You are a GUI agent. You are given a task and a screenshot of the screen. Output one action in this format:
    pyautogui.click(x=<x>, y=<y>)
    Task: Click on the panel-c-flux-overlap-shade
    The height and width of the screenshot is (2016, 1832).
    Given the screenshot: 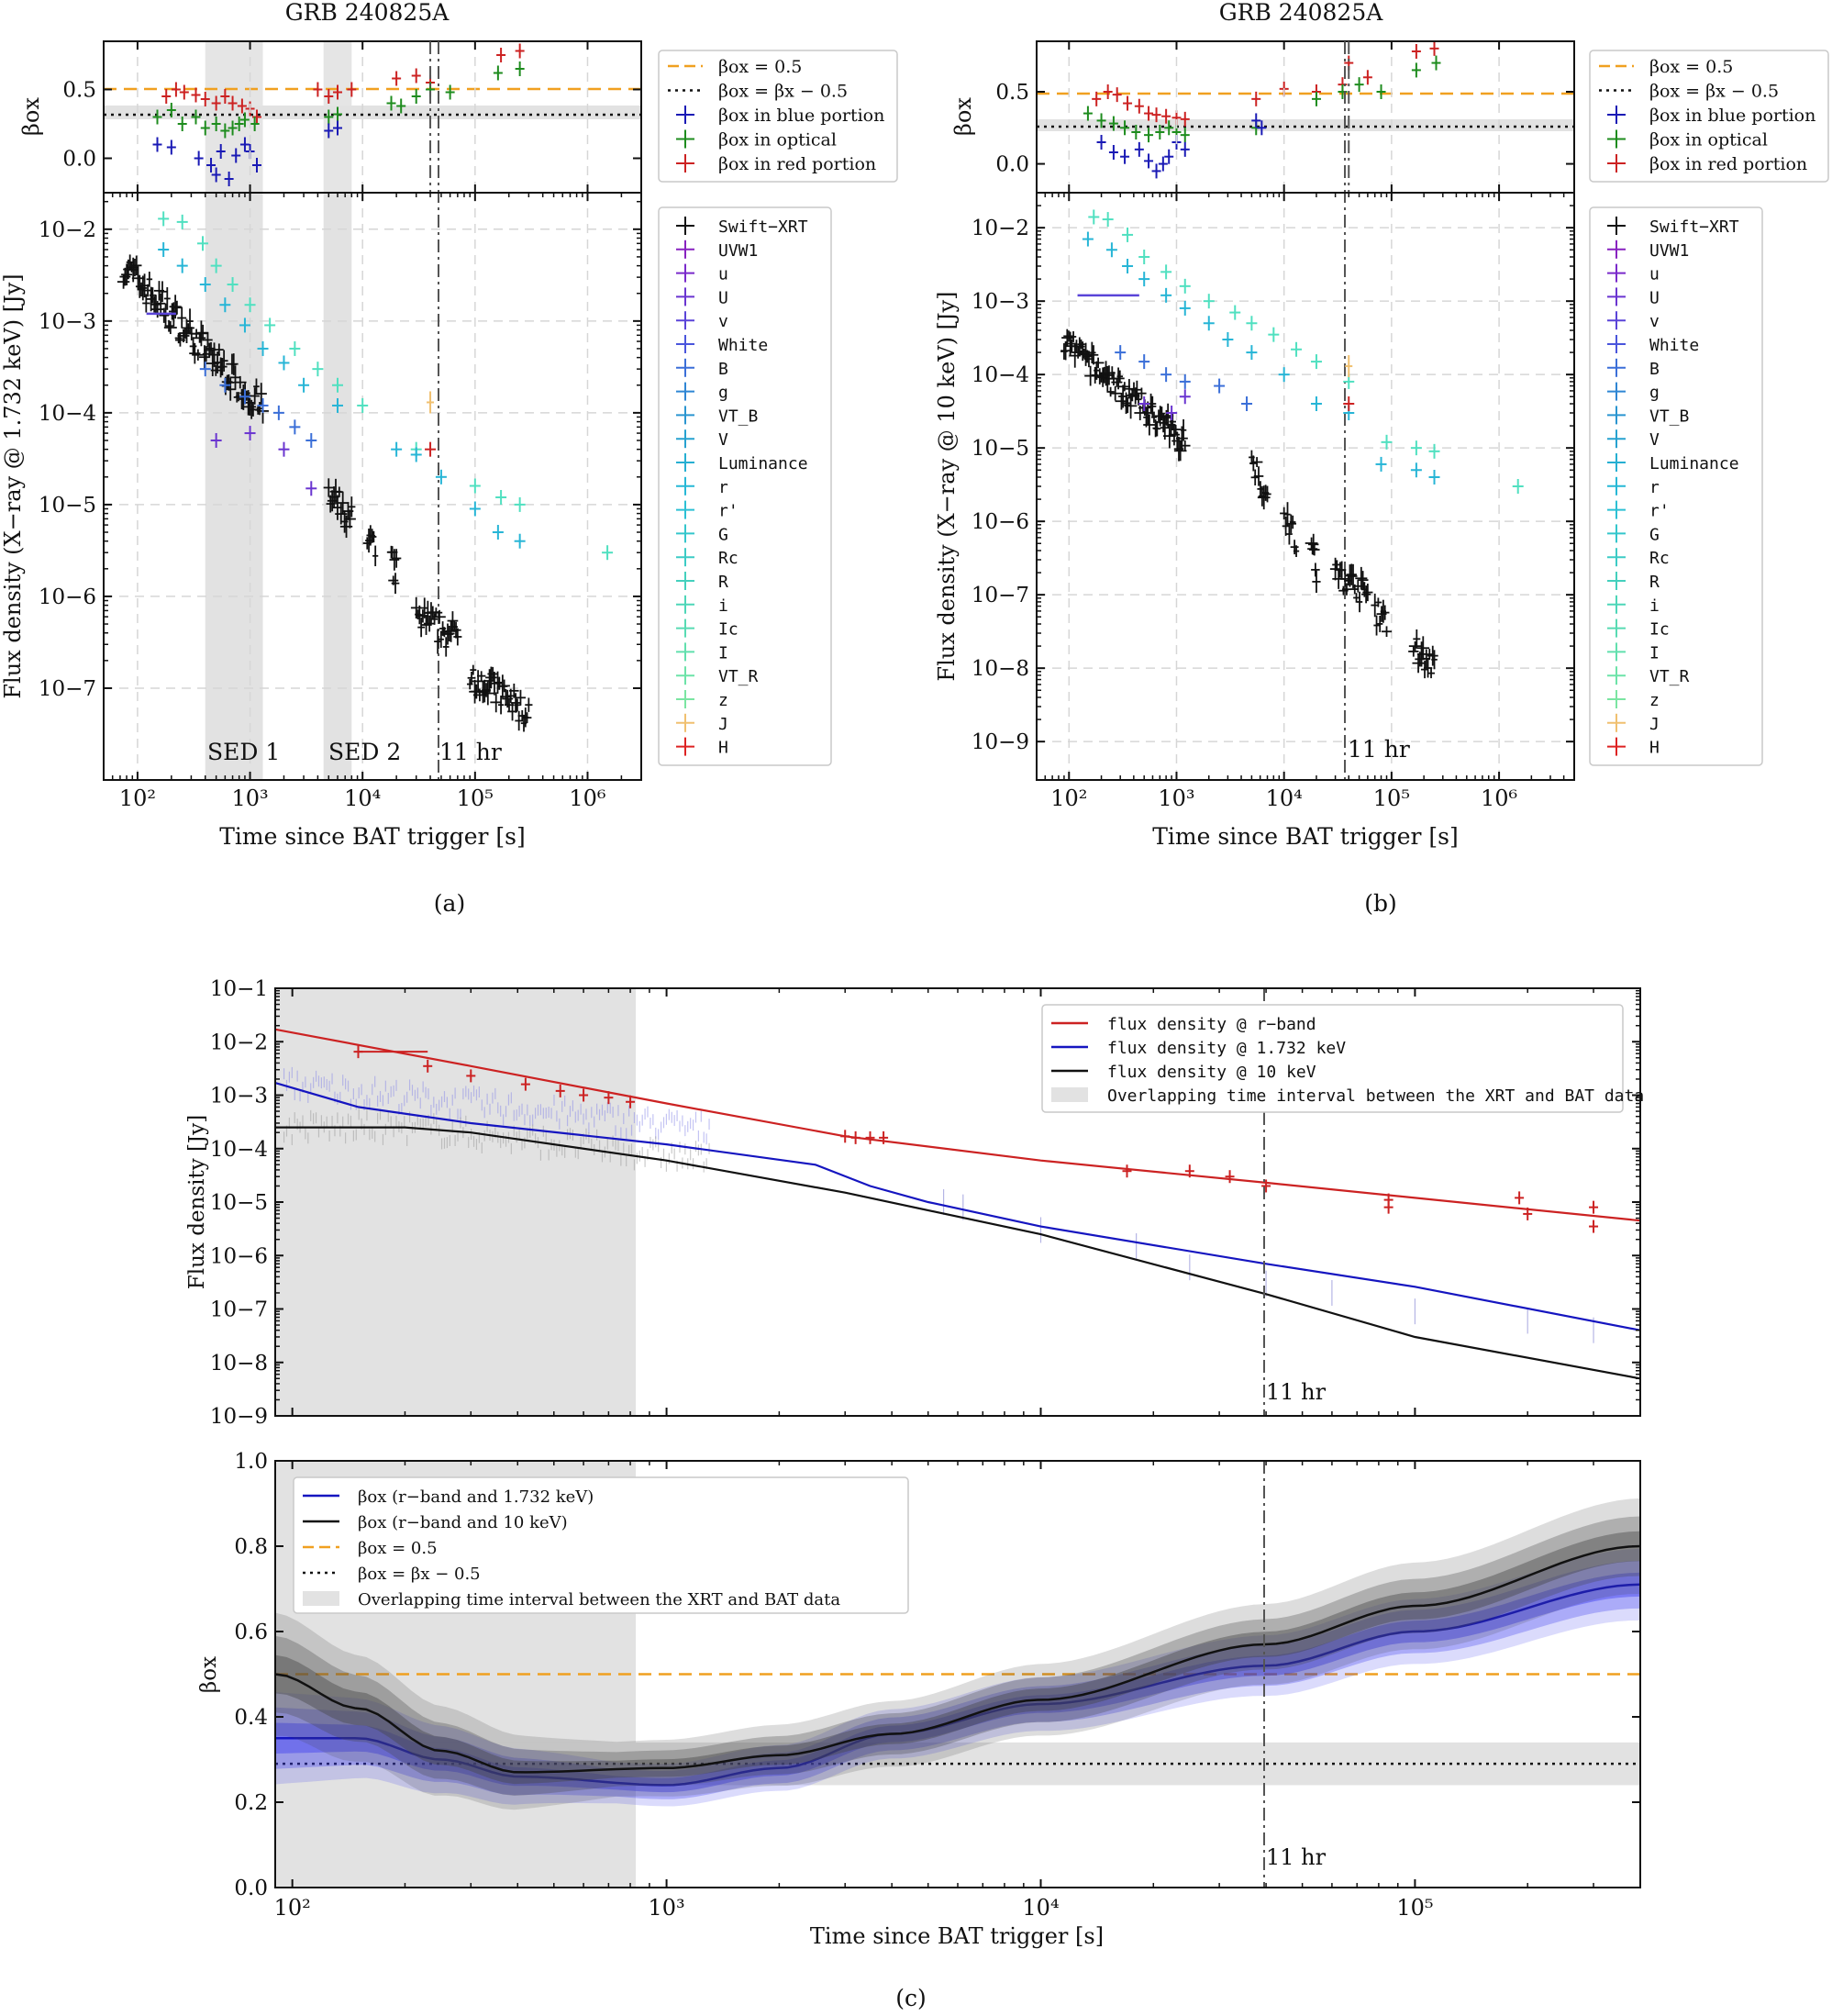 What is the action you would take?
    pyautogui.click(x=455, y=1202)
    